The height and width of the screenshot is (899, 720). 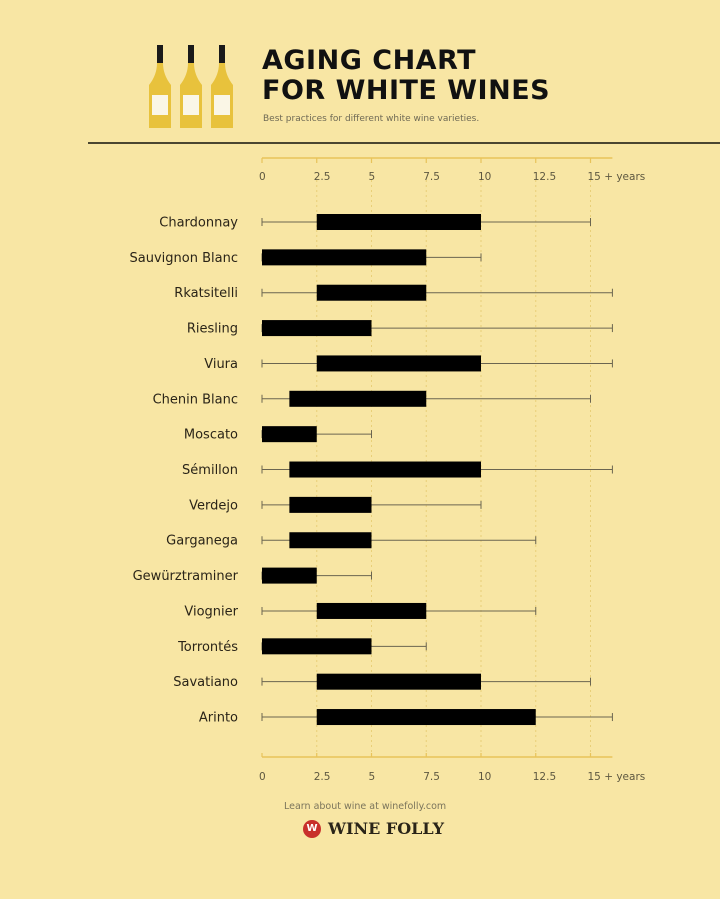 What do you see at coordinates (322, 777) in the screenshot?
I see `bottom-tick-label: 2.5` at bounding box center [322, 777].